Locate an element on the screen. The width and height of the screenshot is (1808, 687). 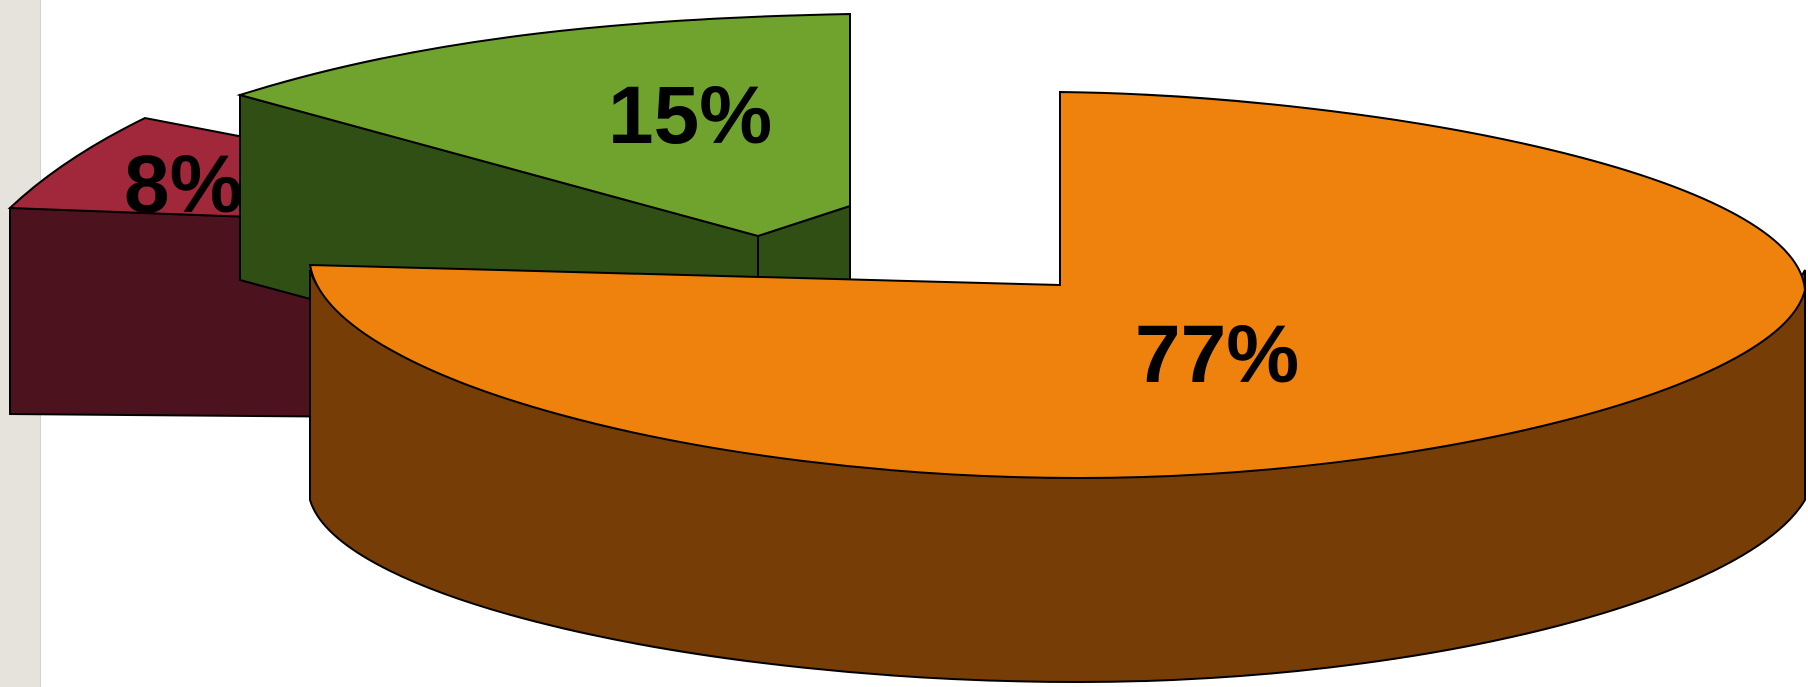
pie-slice-15-label: 15% is located at coordinates (690, 115).